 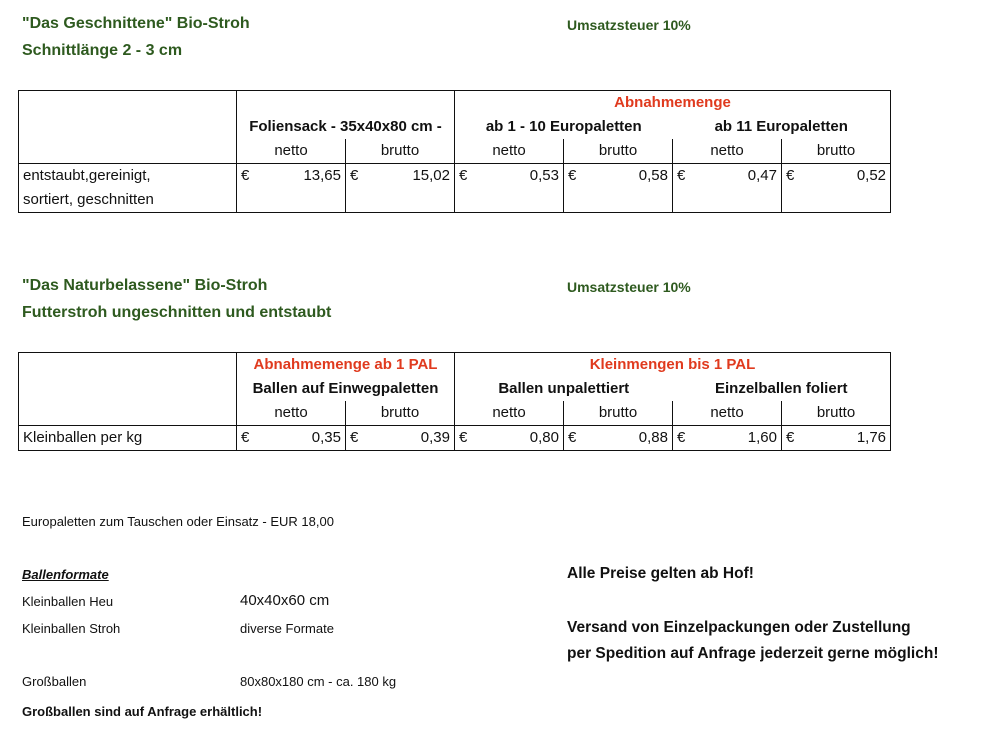 I want to click on format-value: 80x80x180 cm - ca. 180 kg, so click(x=318, y=681).